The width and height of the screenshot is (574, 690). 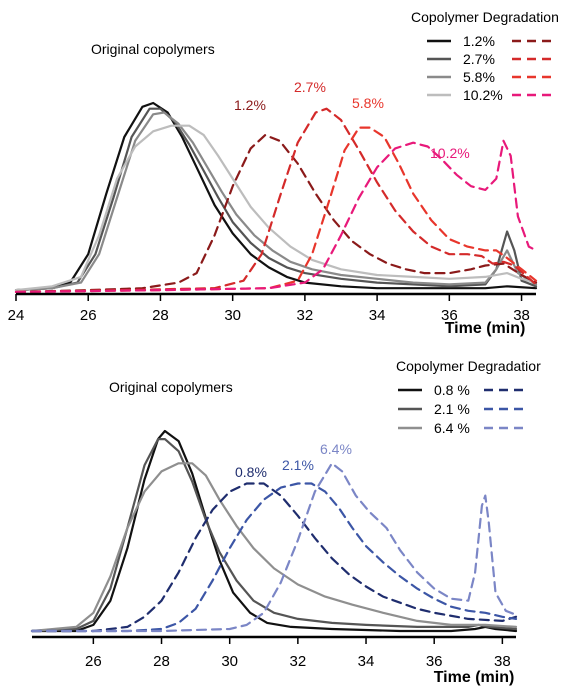 I want to click on legend-entry-1: 1.2%, so click(x=479, y=41).